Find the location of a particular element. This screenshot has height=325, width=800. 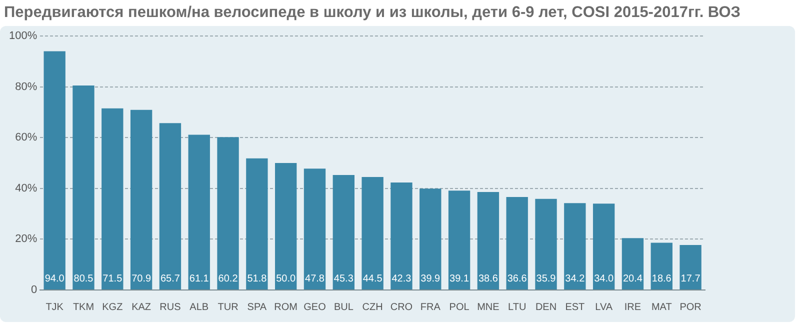

x-tick-label: TKM is located at coordinates (83, 307).